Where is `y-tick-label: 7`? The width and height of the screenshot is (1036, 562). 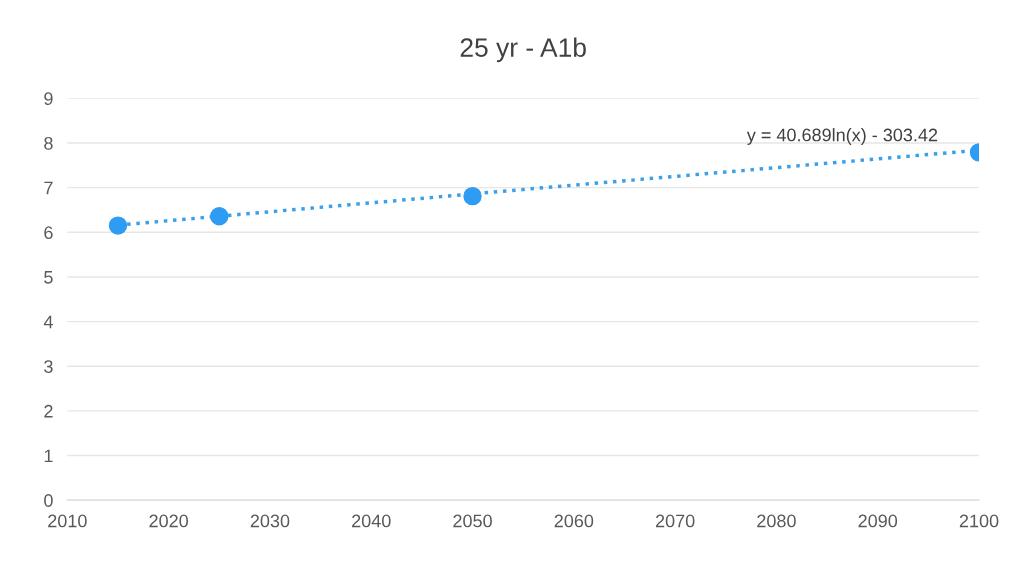
y-tick-label: 7 is located at coordinates (48, 188).